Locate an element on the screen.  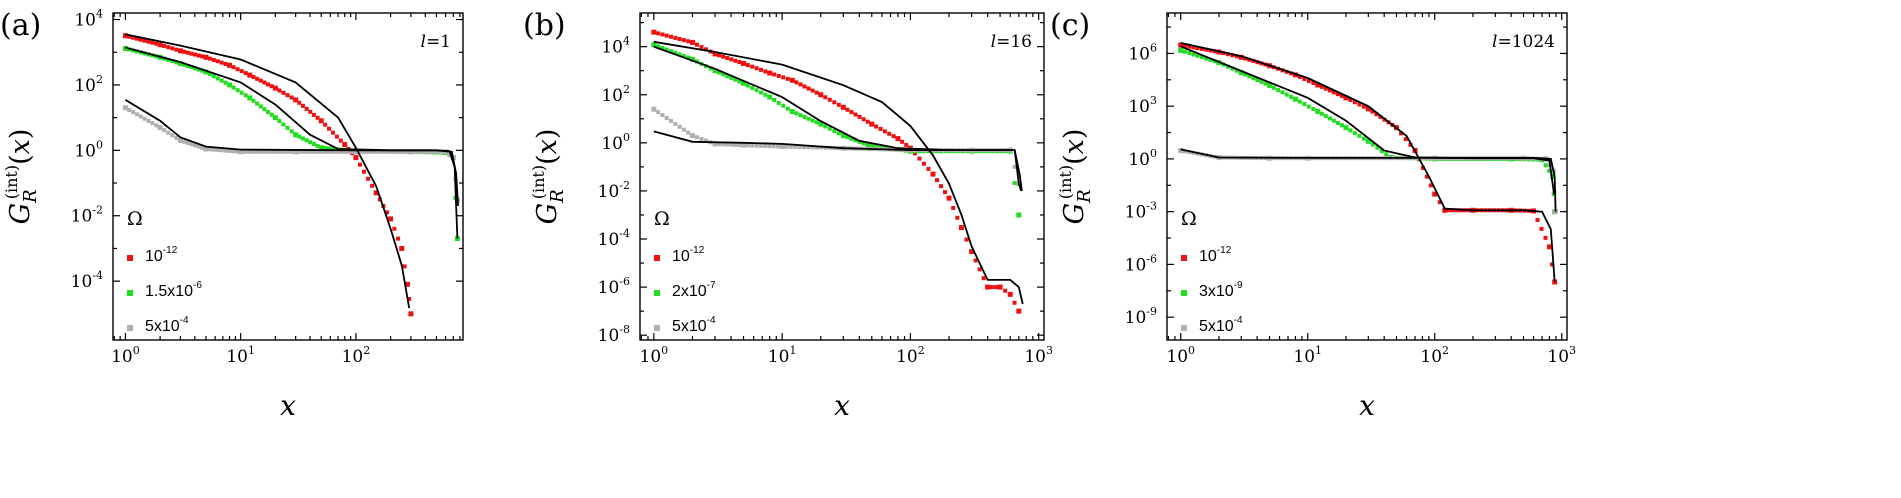
l-annotation: l=16 is located at coordinates (1011, 42).